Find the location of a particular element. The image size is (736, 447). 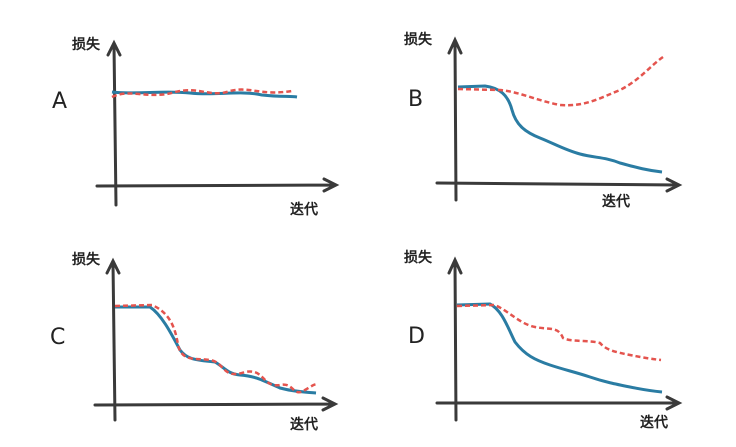

panel-label: B is located at coordinates (415, 99).